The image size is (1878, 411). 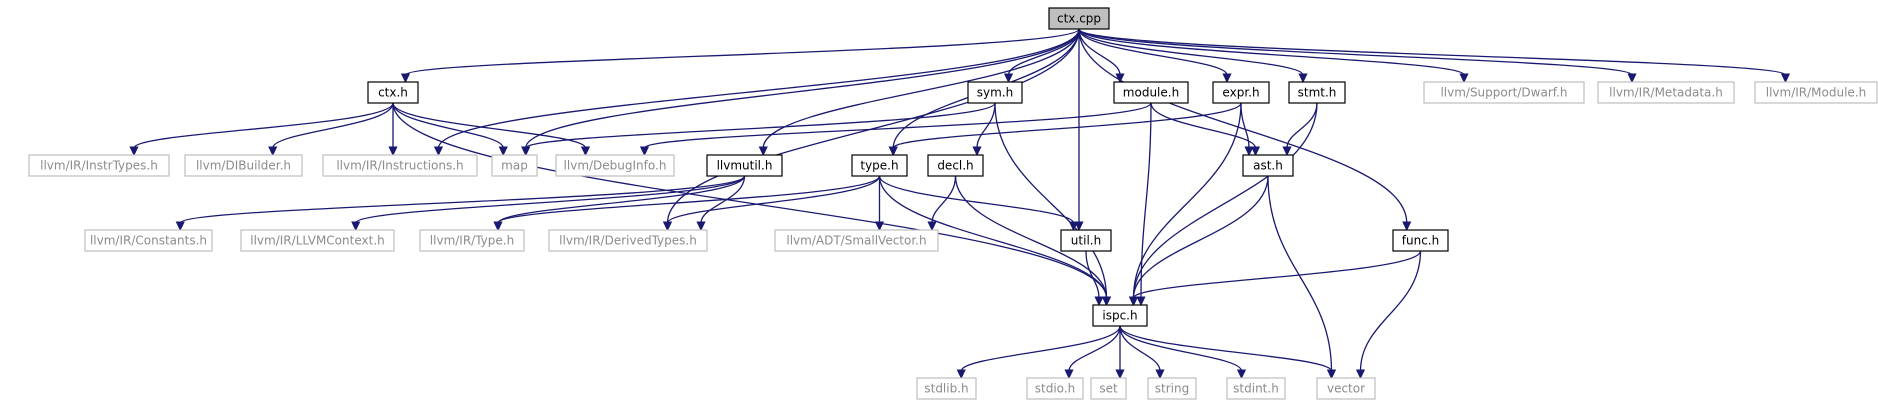 I want to click on edge-module_h-to-ast_h, so click(x=1203, y=125).